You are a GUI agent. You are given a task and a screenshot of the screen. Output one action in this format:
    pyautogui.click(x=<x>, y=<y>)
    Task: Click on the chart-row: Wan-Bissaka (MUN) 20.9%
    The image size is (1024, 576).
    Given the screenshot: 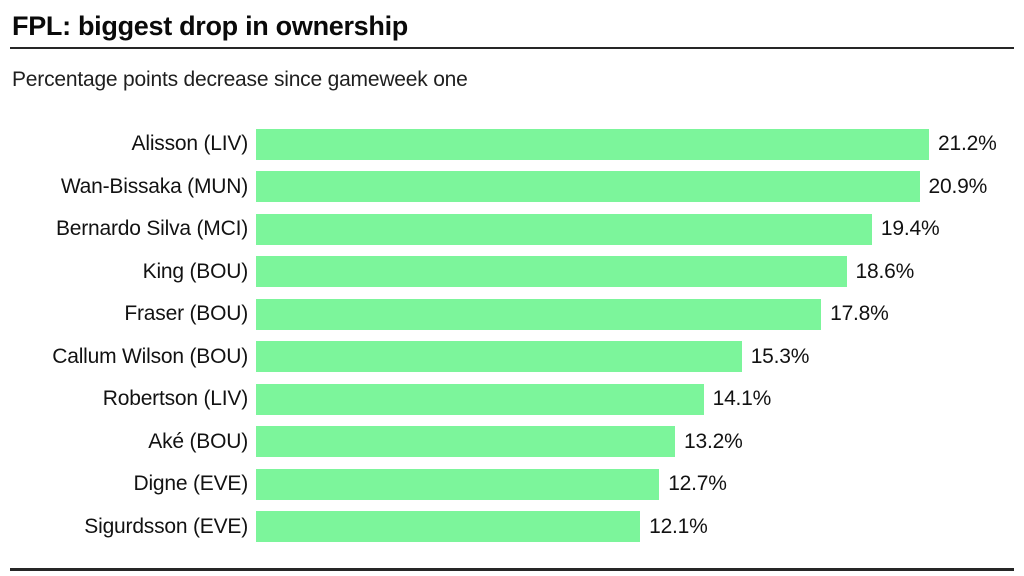 What is the action you would take?
    pyautogui.click(x=512, y=187)
    